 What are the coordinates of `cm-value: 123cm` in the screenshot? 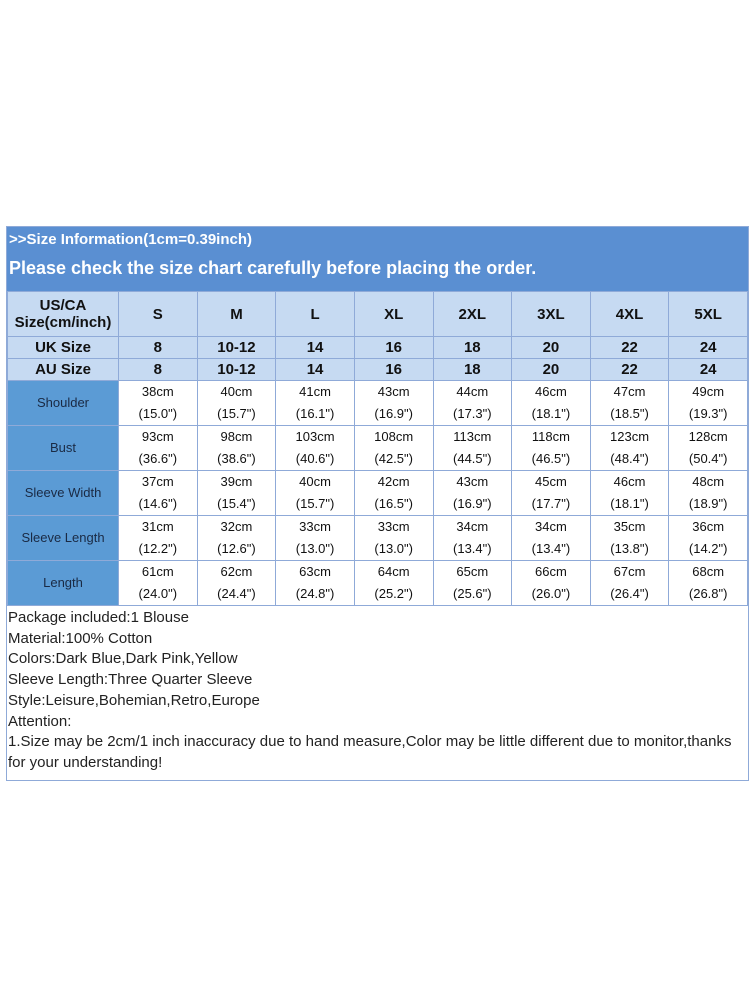 It's located at (630, 436).